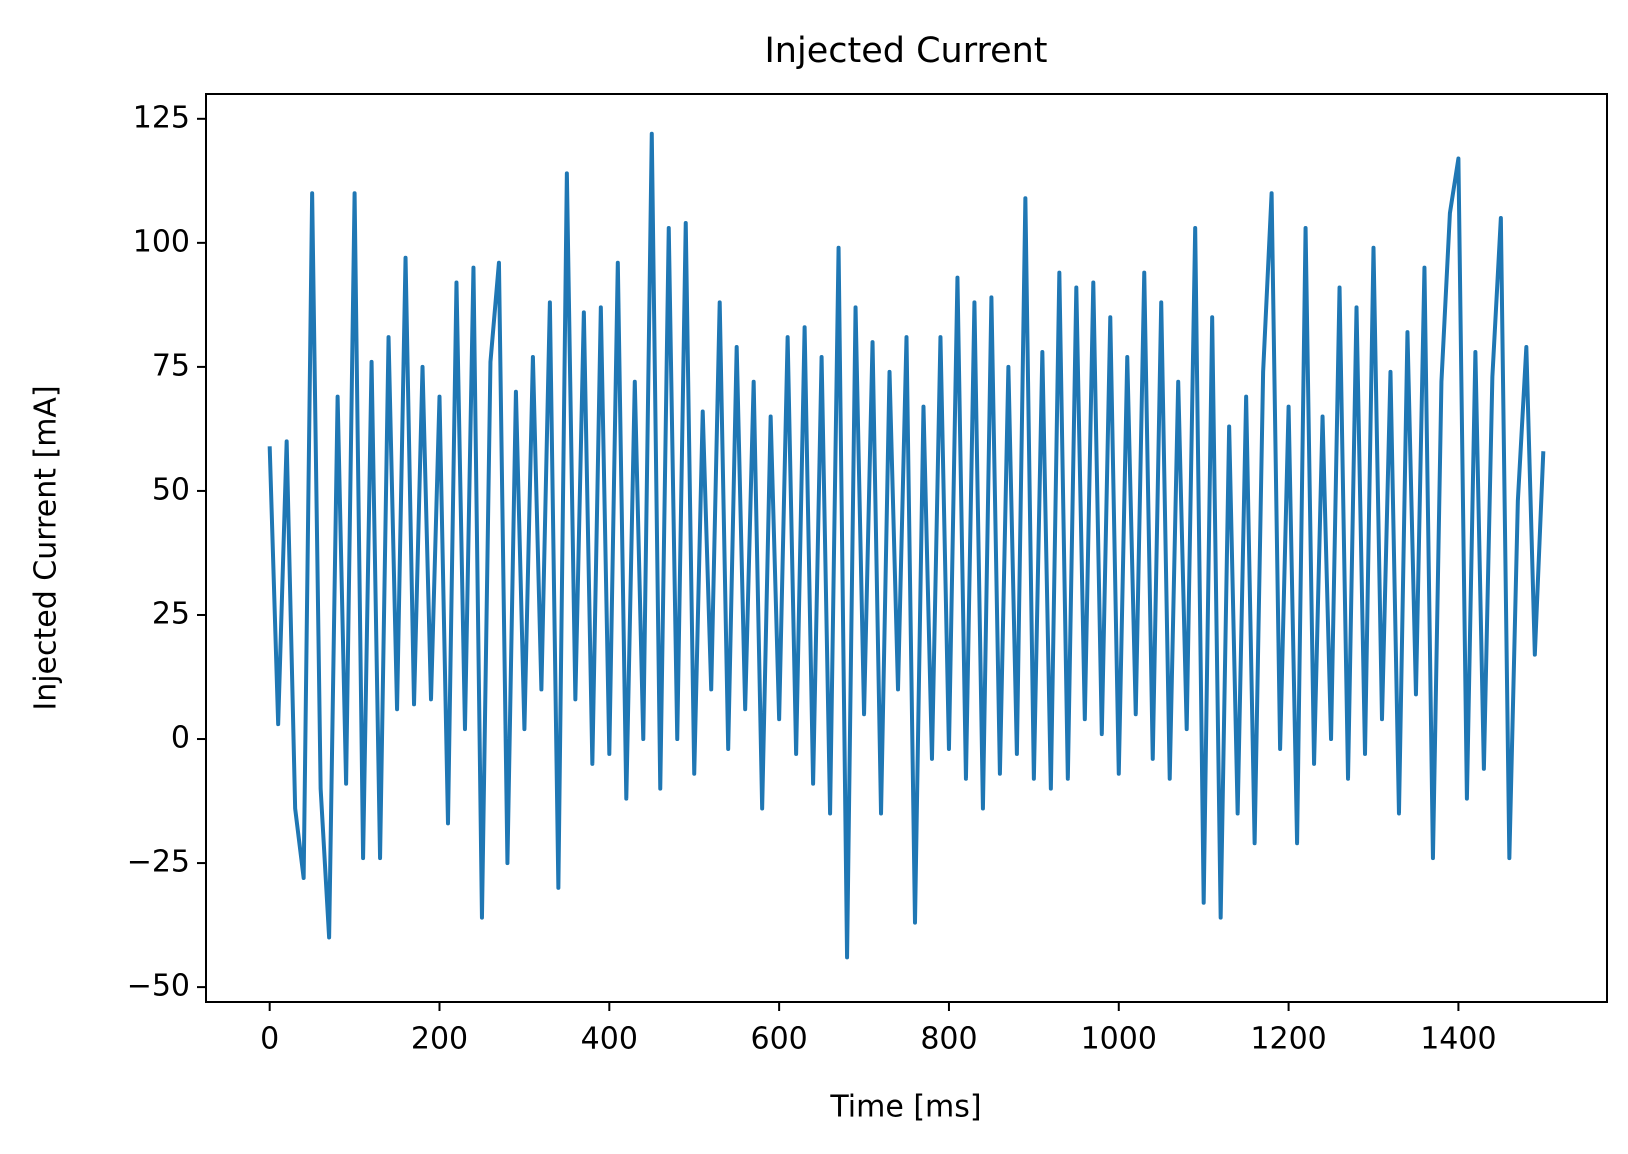  I want to click on y-tick-label: 125, so click(161, 117).